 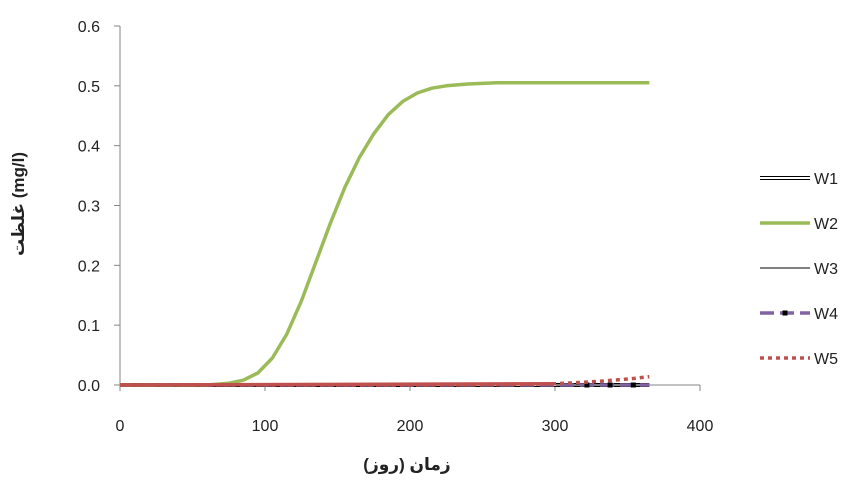 I want to click on x-tick-label: 100, so click(x=265, y=426).